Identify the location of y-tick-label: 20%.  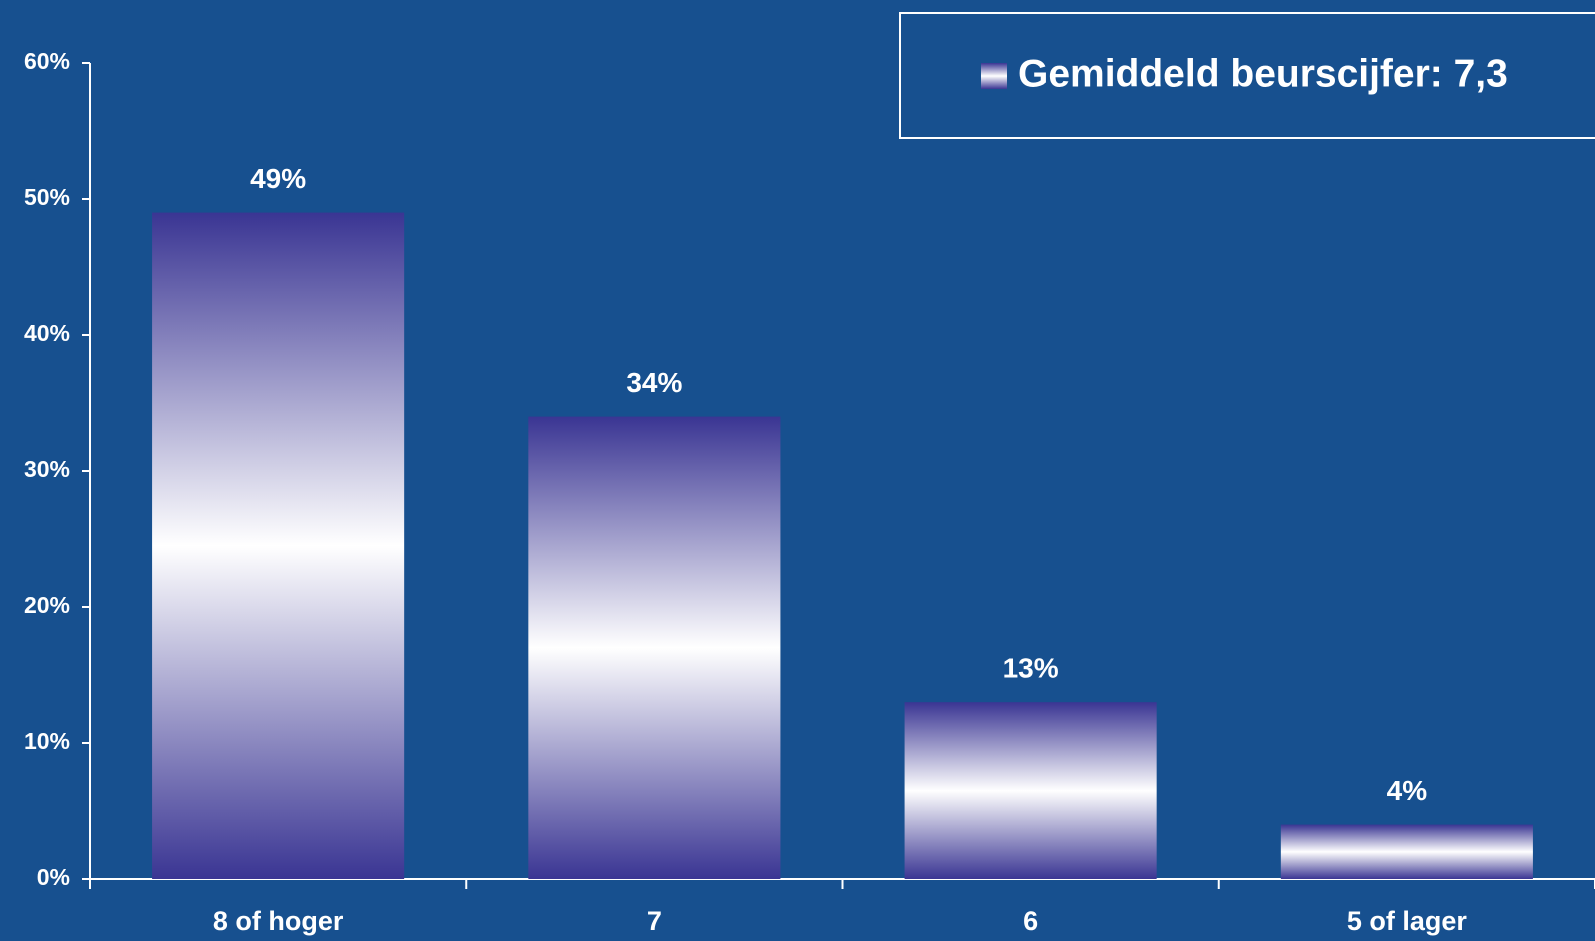
(47, 605).